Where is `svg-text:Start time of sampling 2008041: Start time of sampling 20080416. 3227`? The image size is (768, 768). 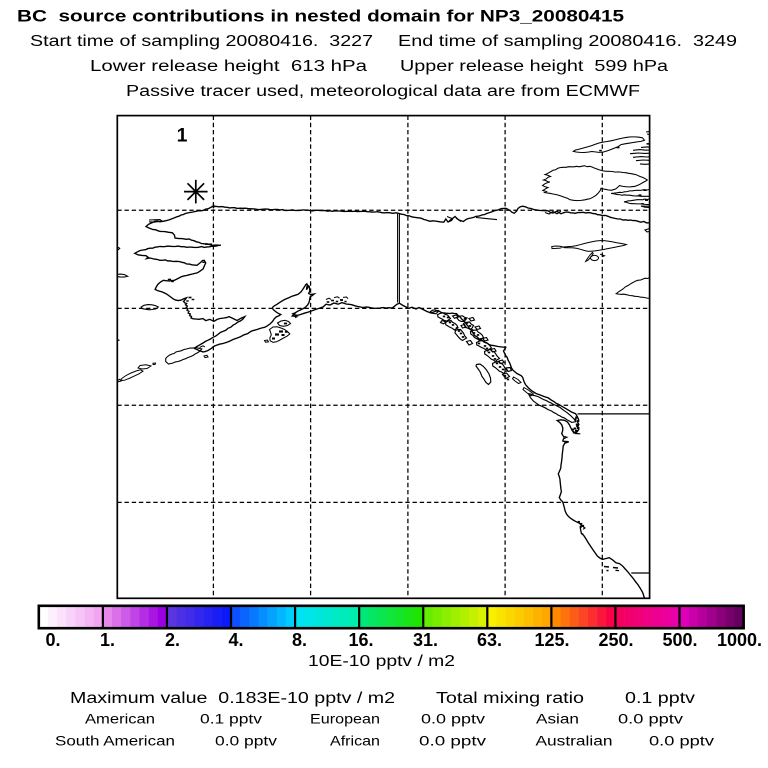 svg-text:Start time of sampling 2008041: Start time of sampling 20080416. 3227 is located at coordinates (201, 41).